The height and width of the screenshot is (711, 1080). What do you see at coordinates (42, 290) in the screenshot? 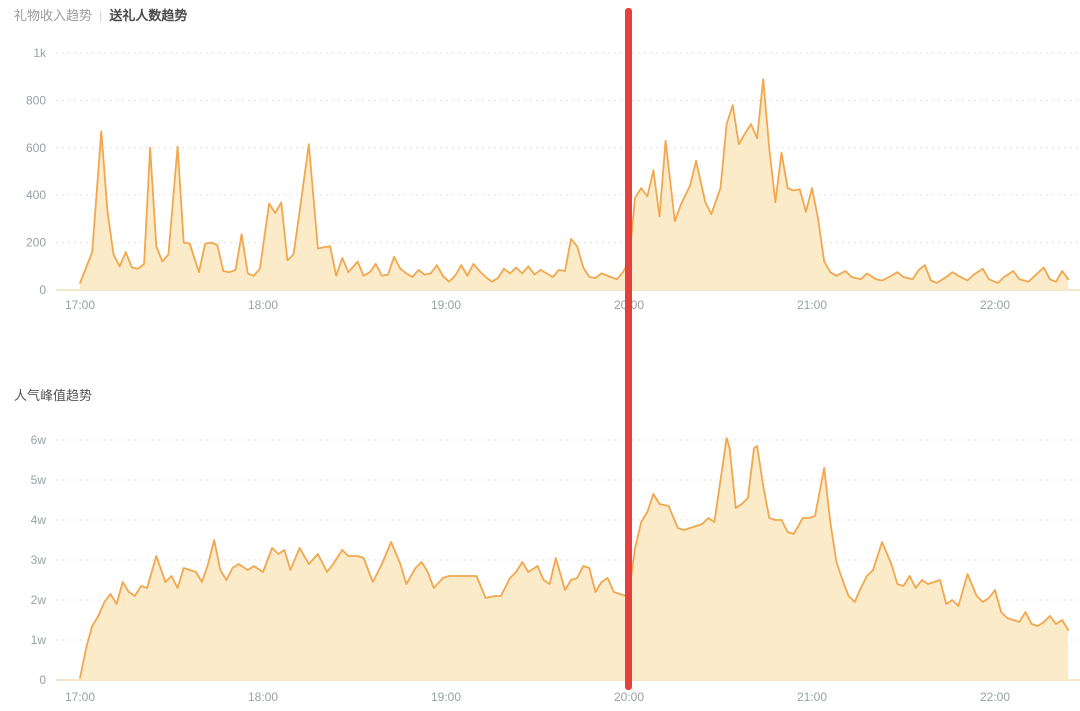
I see `chart1-ytick-0: 0` at bounding box center [42, 290].